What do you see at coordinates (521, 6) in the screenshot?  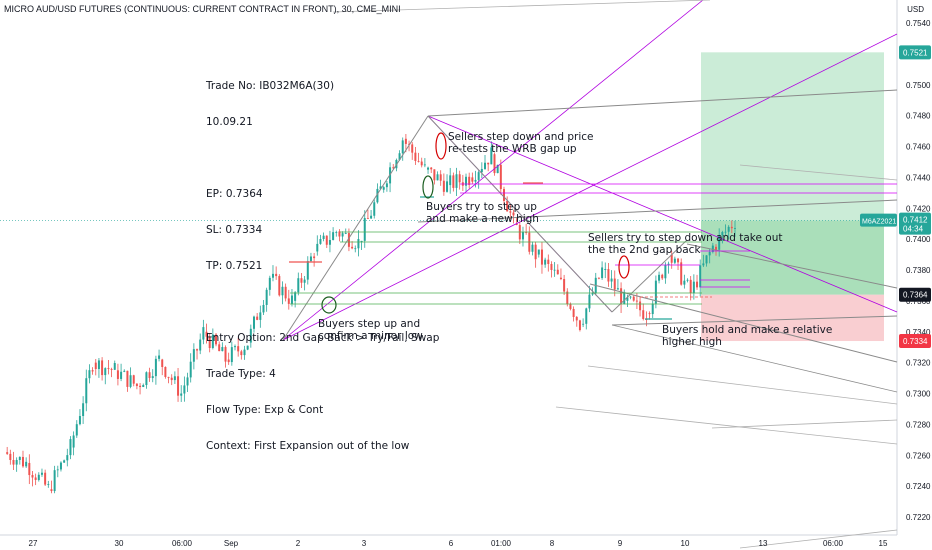 I see `trendline-top` at bounding box center [521, 6].